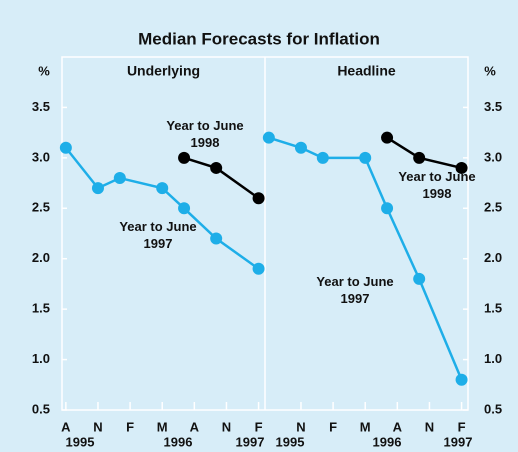  Describe the element at coordinates (366, 71) in the screenshot. I see `panel-title: Headline` at that location.